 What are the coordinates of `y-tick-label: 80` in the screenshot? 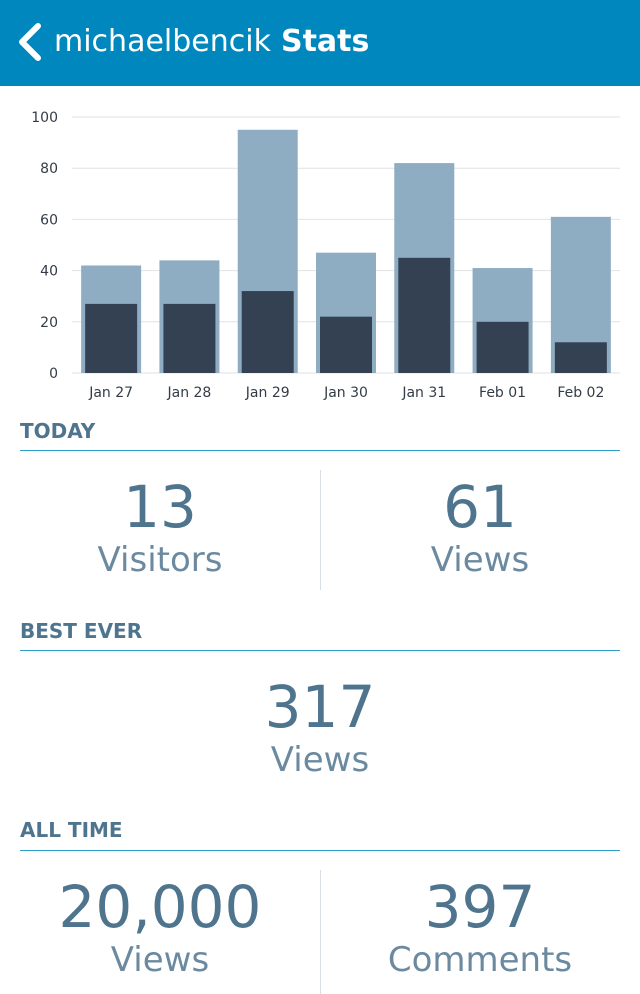 It's located at (49, 169).